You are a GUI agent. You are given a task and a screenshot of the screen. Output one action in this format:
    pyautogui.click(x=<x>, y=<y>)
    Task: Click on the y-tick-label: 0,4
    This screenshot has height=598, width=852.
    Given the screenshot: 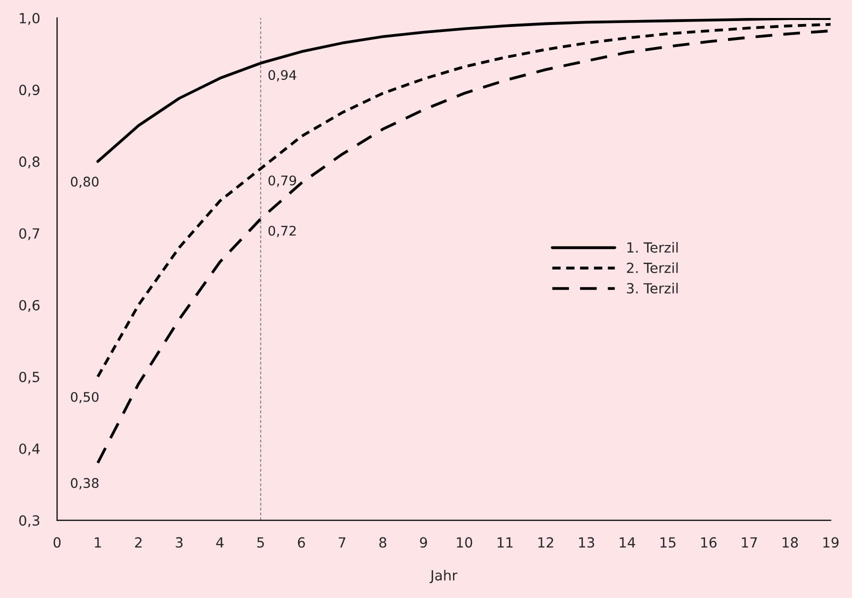 What is the action you would take?
    pyautogui.click(x=29, y=449)
    